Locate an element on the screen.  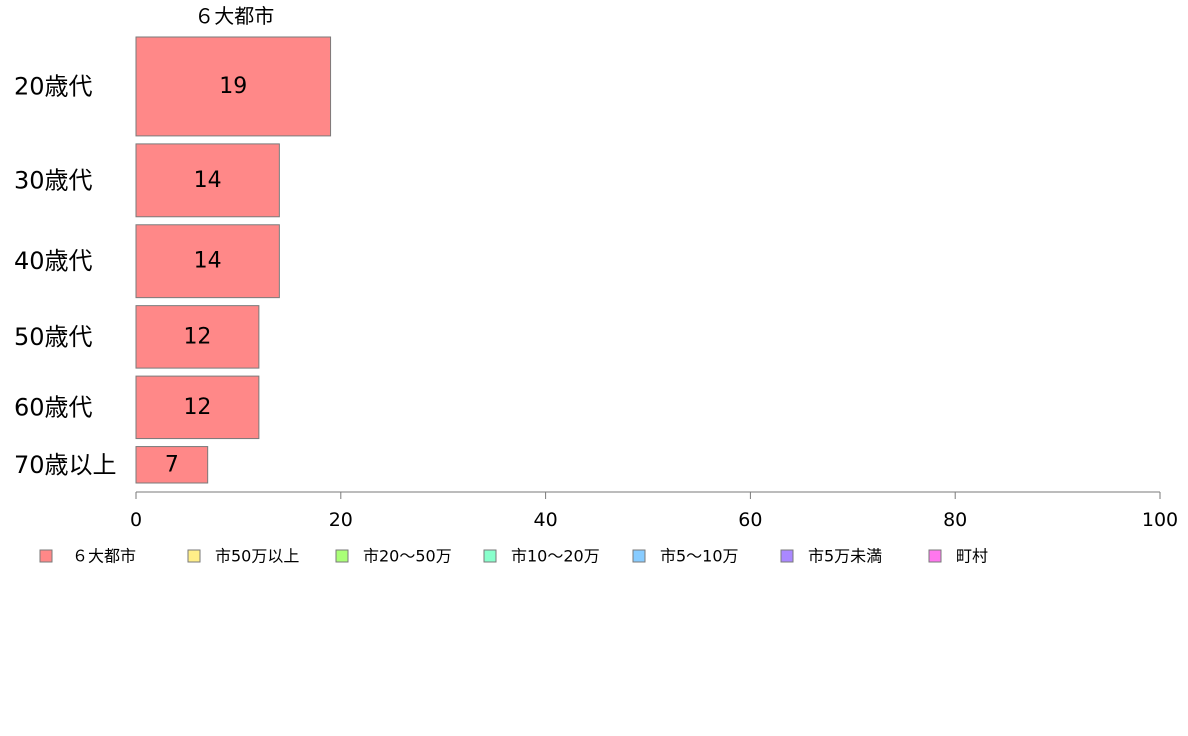
category-label-1: 30歳代 is located at coordinates (53, 180).